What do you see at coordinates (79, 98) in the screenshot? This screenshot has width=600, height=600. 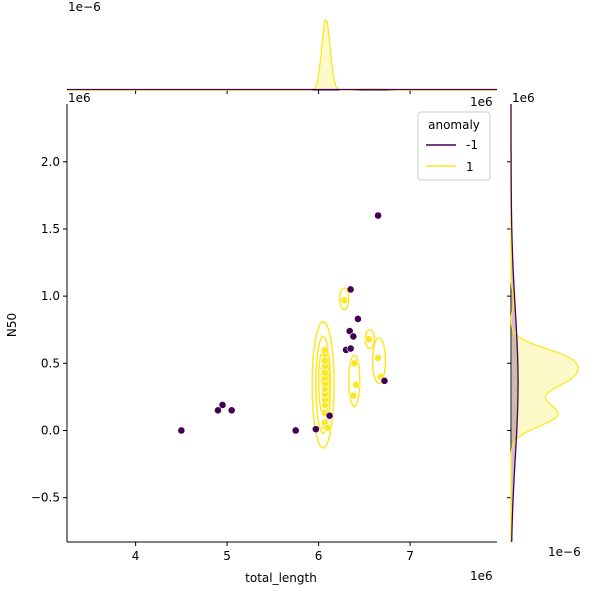 I see `x-offset-label-top: 1e6` at bounding box center [79, 98].